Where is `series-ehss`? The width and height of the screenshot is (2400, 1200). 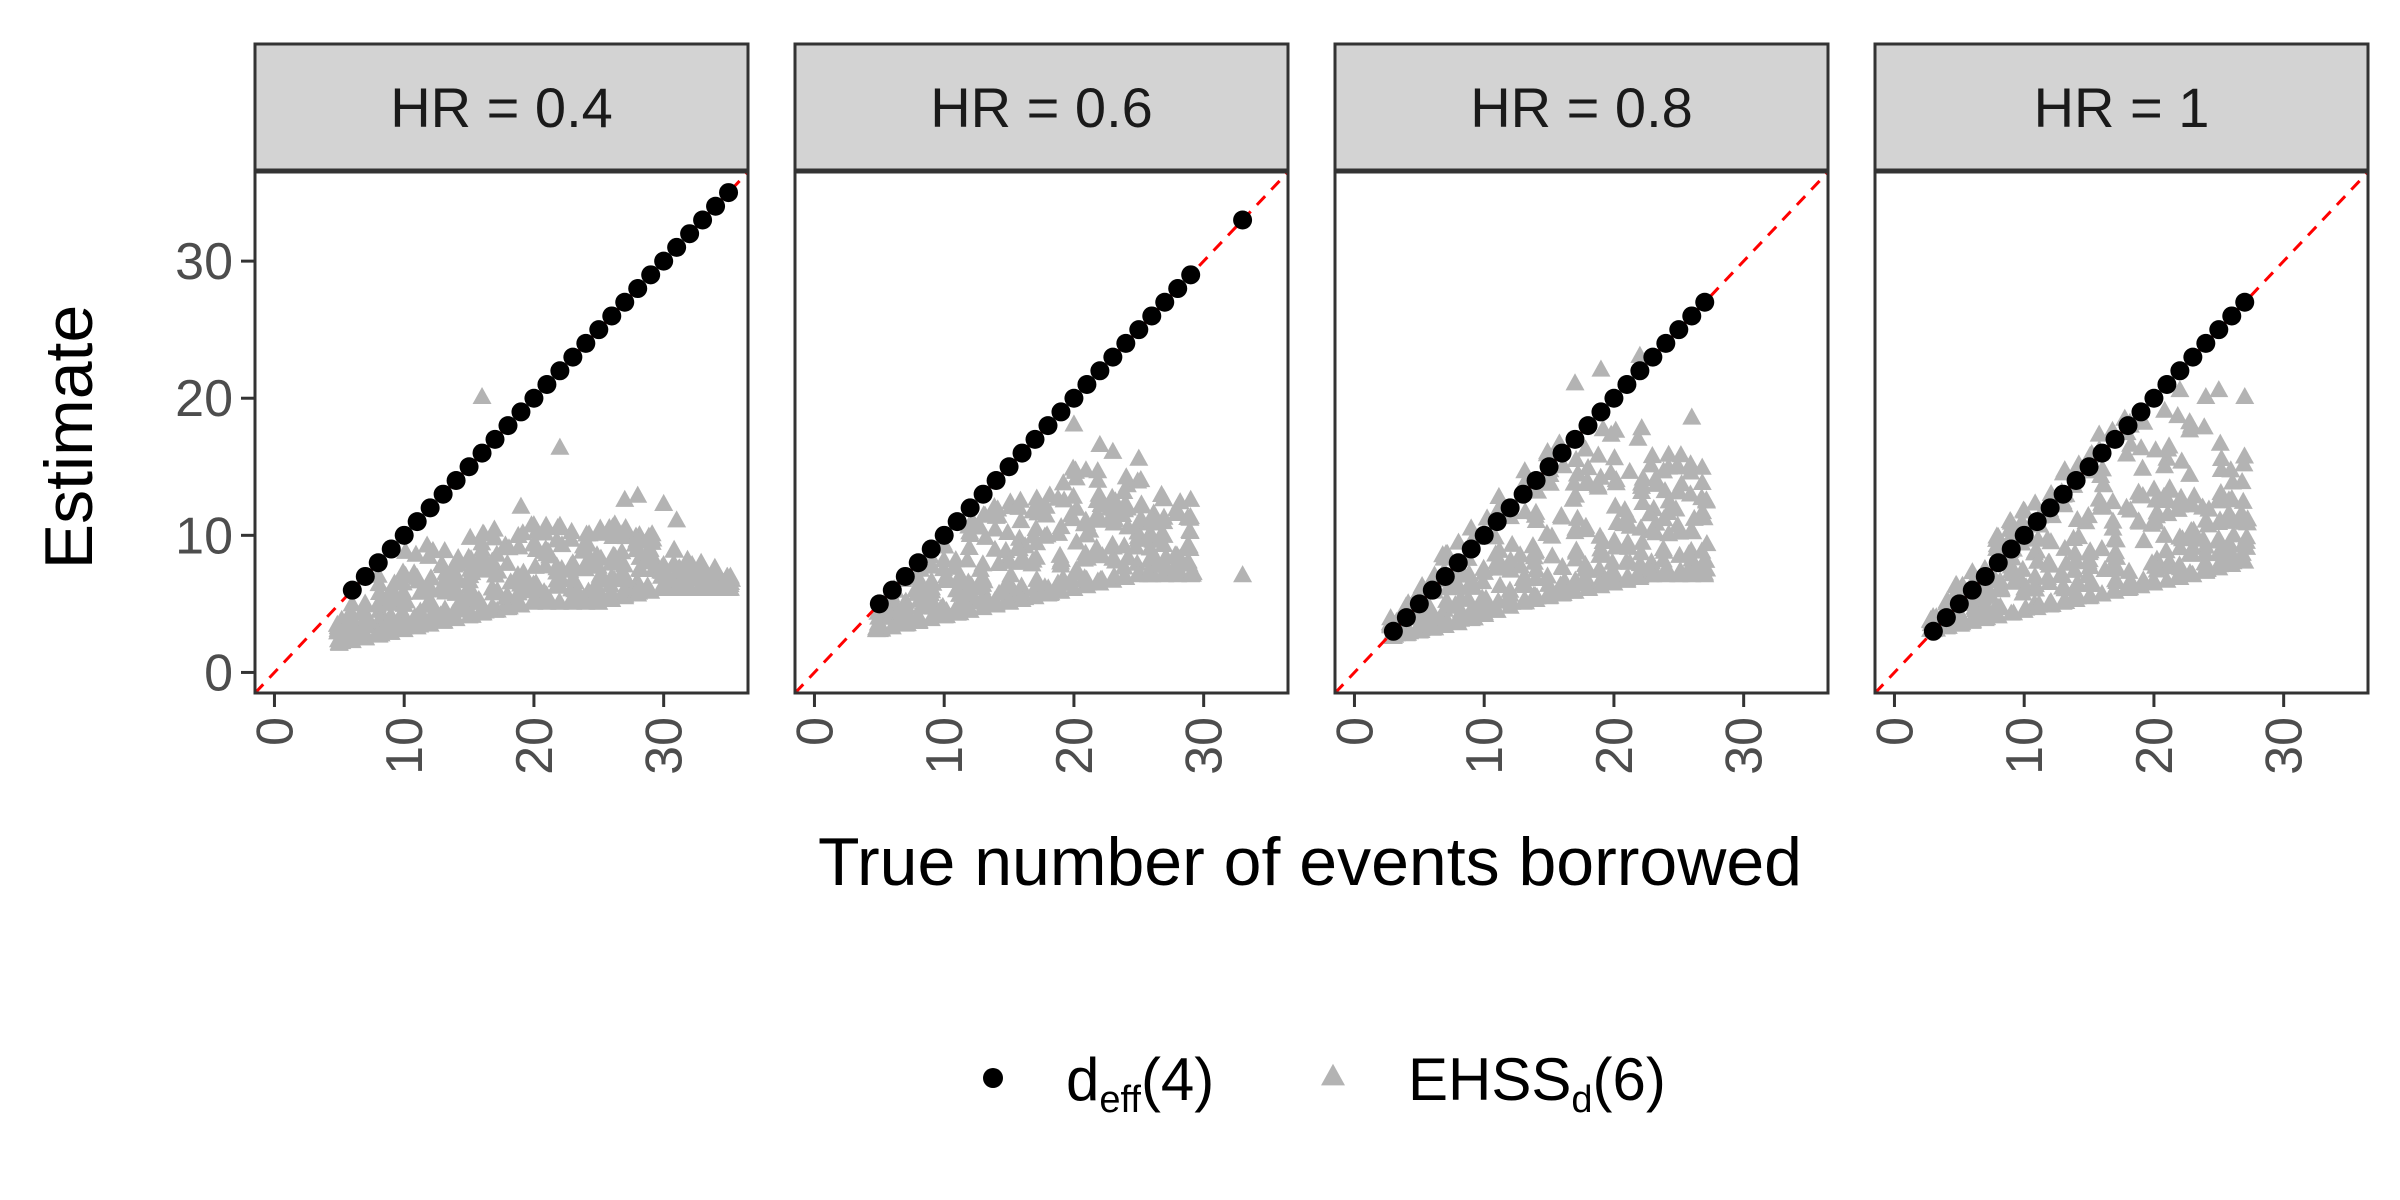 series-ehss is located at coordinates (1548, 494).